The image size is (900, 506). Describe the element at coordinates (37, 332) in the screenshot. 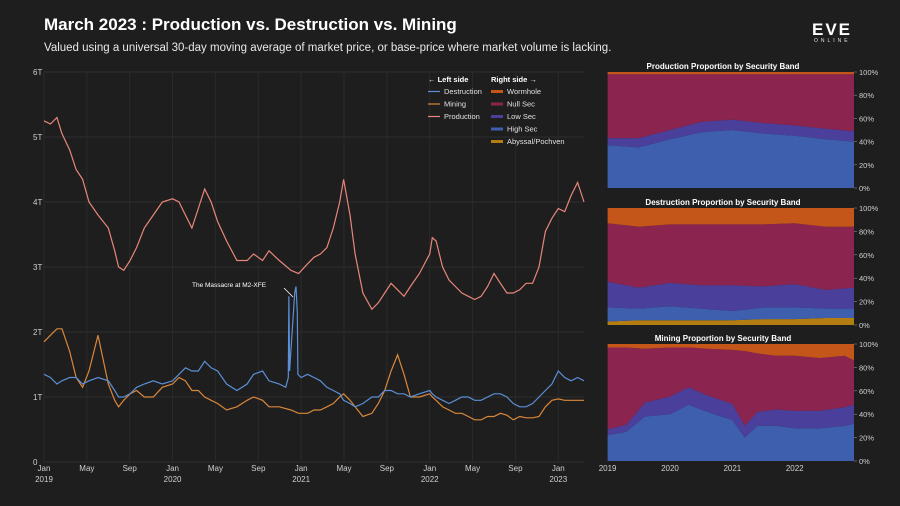

I see `y-tick-label: 2T` at that location.